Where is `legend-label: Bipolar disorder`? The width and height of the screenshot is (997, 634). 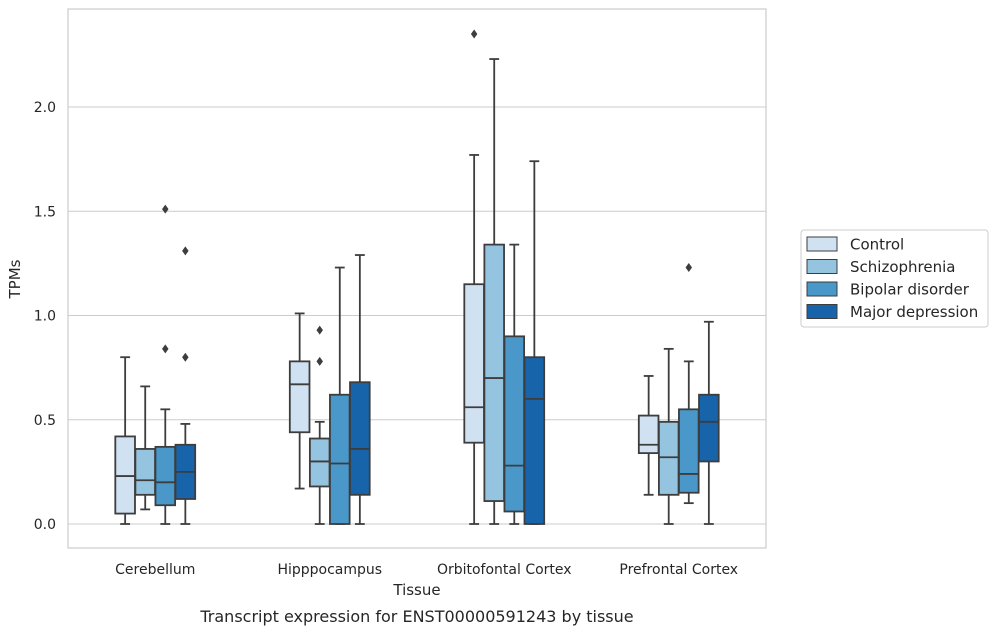 legend-label: Bipolar disorder is located at coordinates (910, 290).